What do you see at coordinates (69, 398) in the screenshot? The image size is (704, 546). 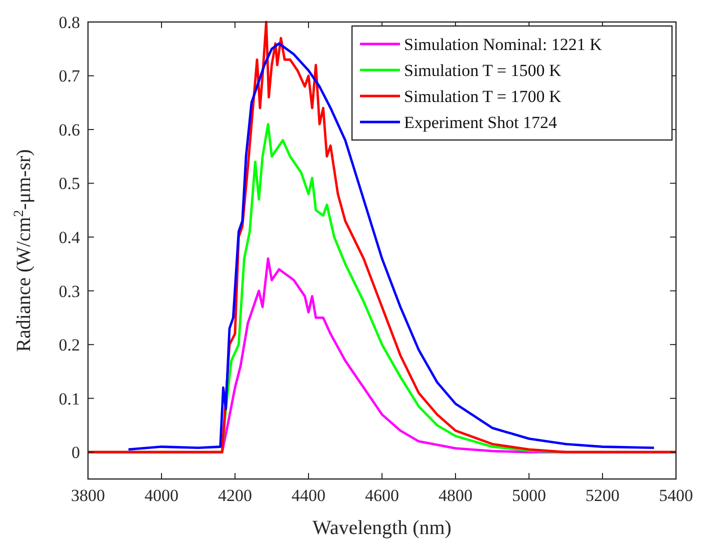 I see `y-tick-label: 0.1` at bounding box center [69, 398].